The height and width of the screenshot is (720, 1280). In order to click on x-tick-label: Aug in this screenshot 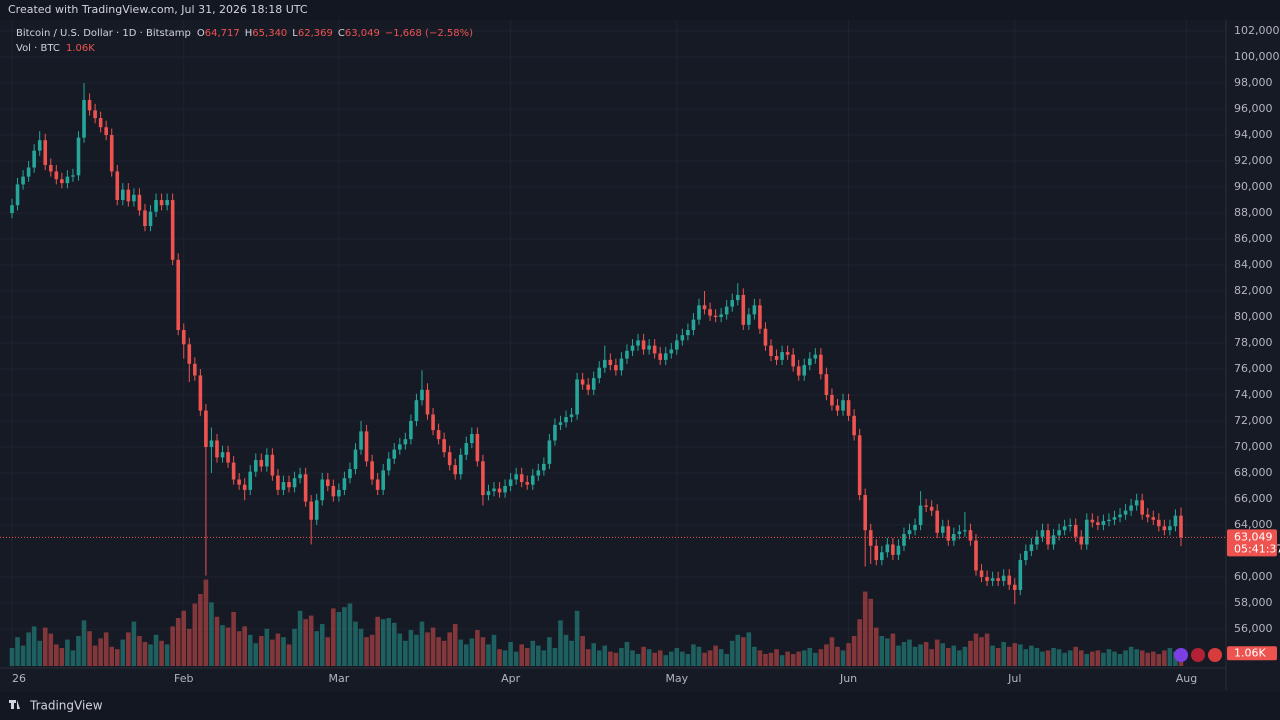, I will do `click(1186, 678)`.